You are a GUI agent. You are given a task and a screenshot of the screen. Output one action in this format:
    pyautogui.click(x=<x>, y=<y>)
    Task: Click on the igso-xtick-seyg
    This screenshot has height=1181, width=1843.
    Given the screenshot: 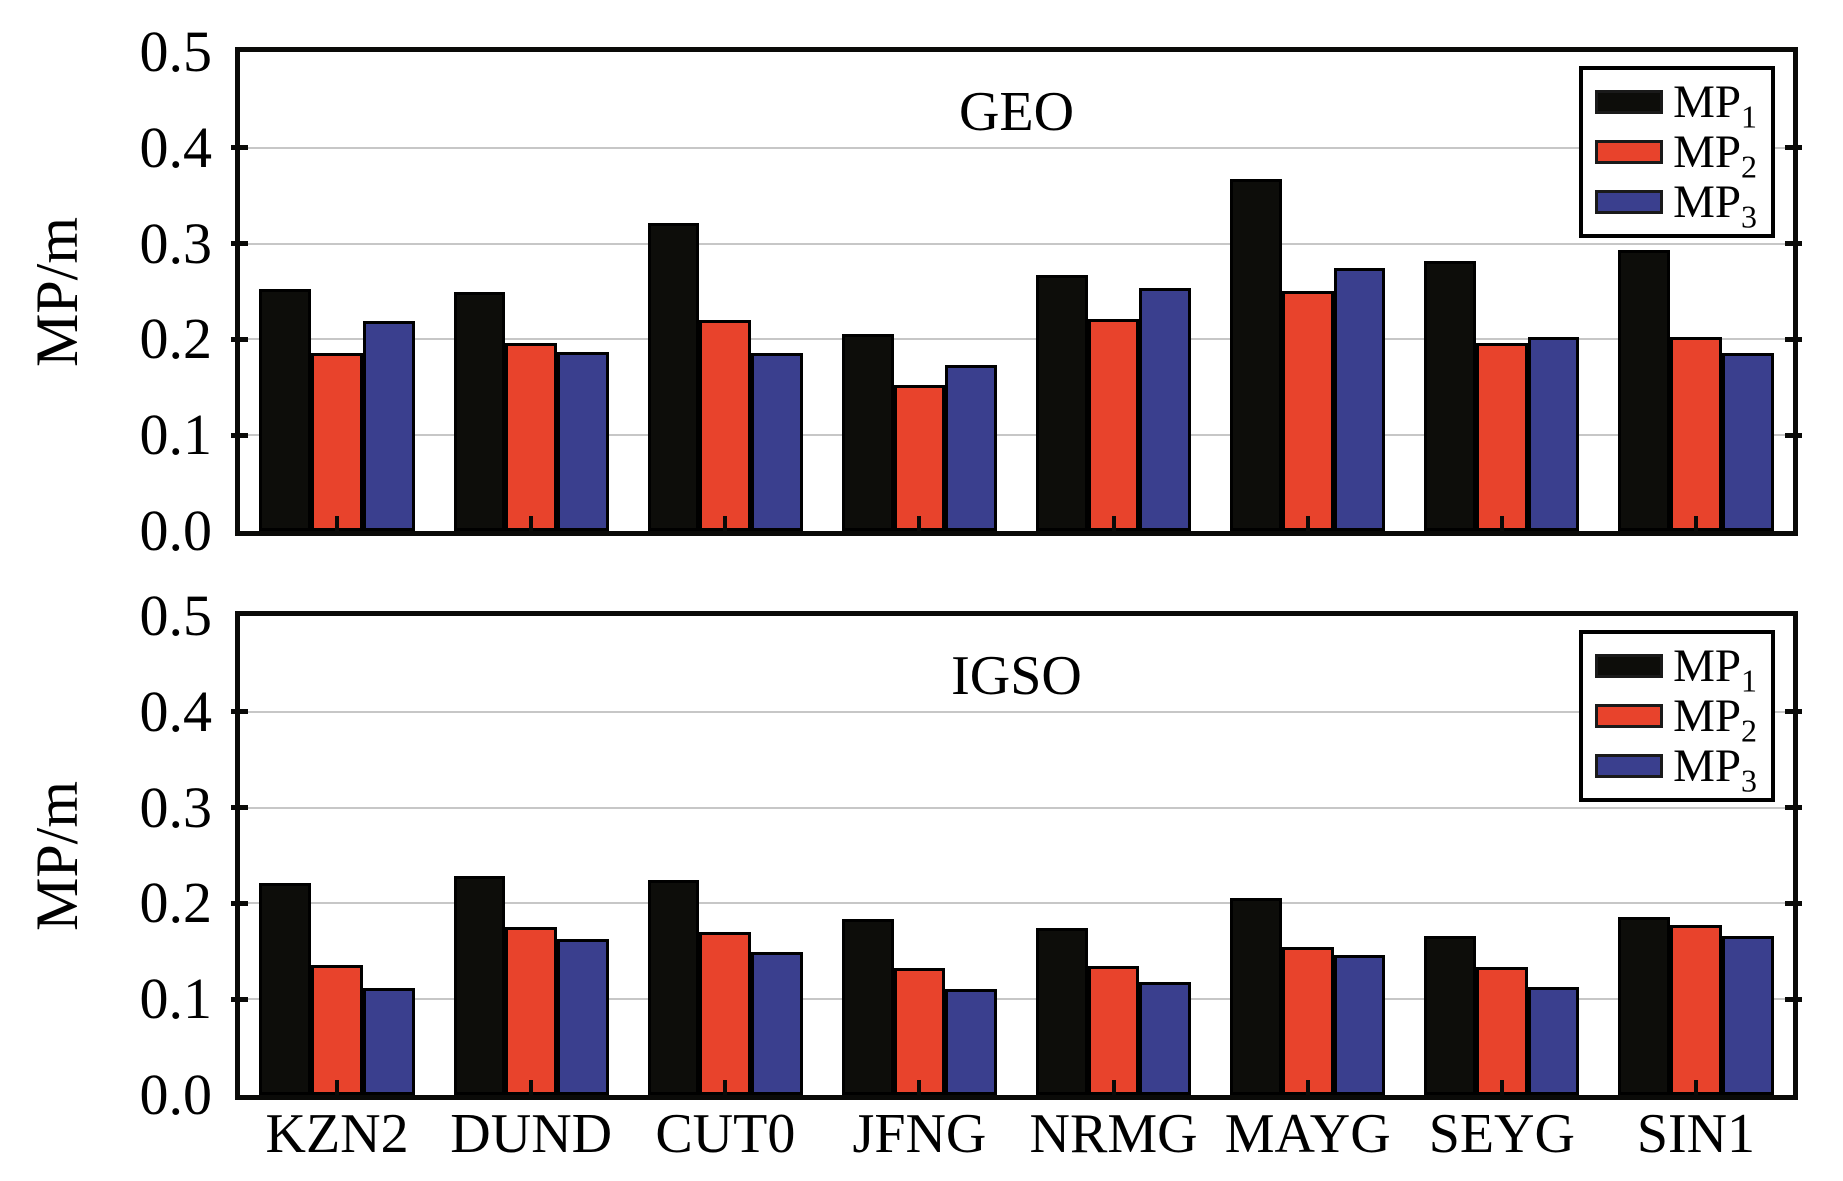 What is the action you would take?
    pyautogui.click(x=1501, y=1087)
    